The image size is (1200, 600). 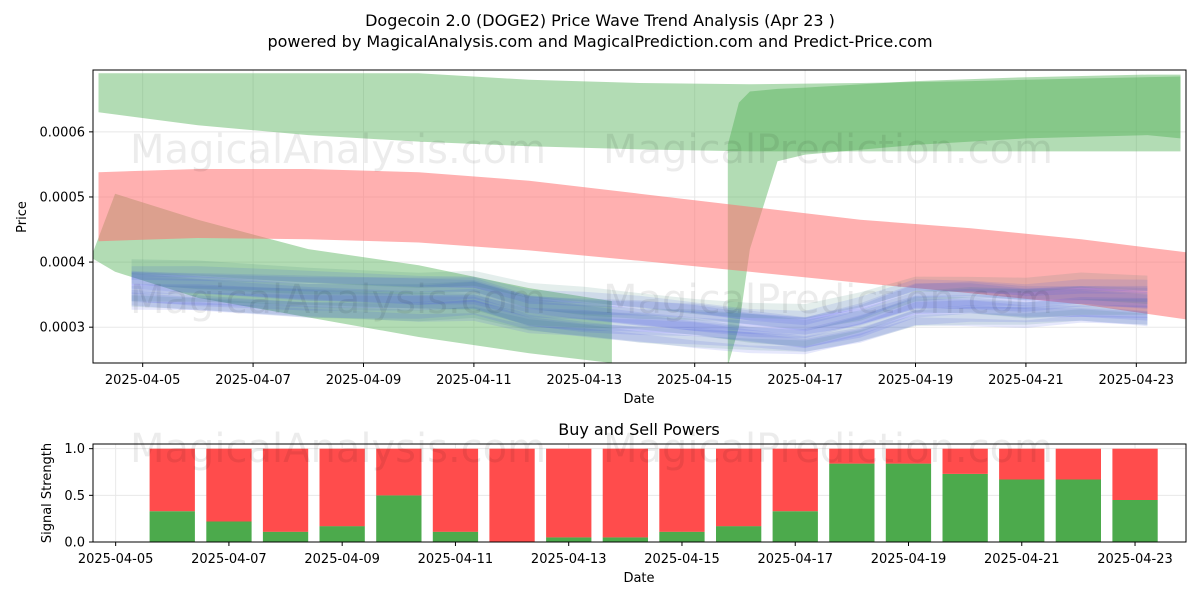 I want to click on price-x-tick-label: 2025-04-13, so click(x=585, y=380).